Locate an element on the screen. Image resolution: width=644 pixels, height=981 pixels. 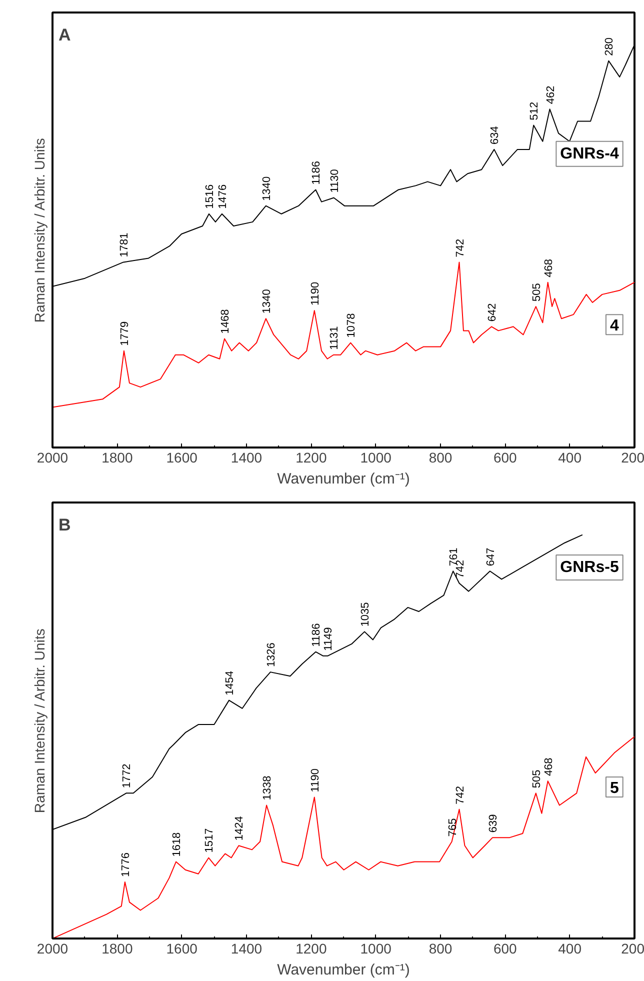
annotation: 1131 is located at coordinates (334, 338).